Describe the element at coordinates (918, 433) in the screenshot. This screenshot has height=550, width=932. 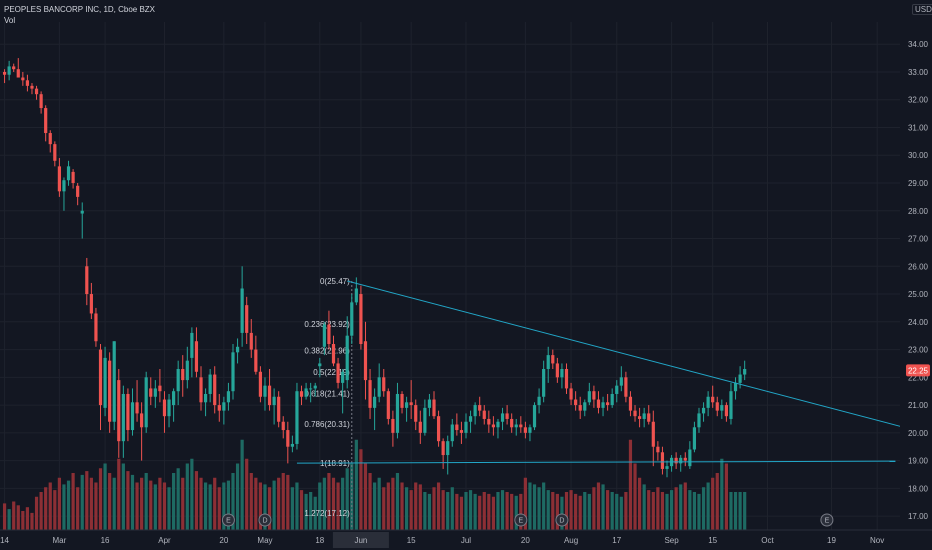
I see `price-tick-label: 20.00` at that location.